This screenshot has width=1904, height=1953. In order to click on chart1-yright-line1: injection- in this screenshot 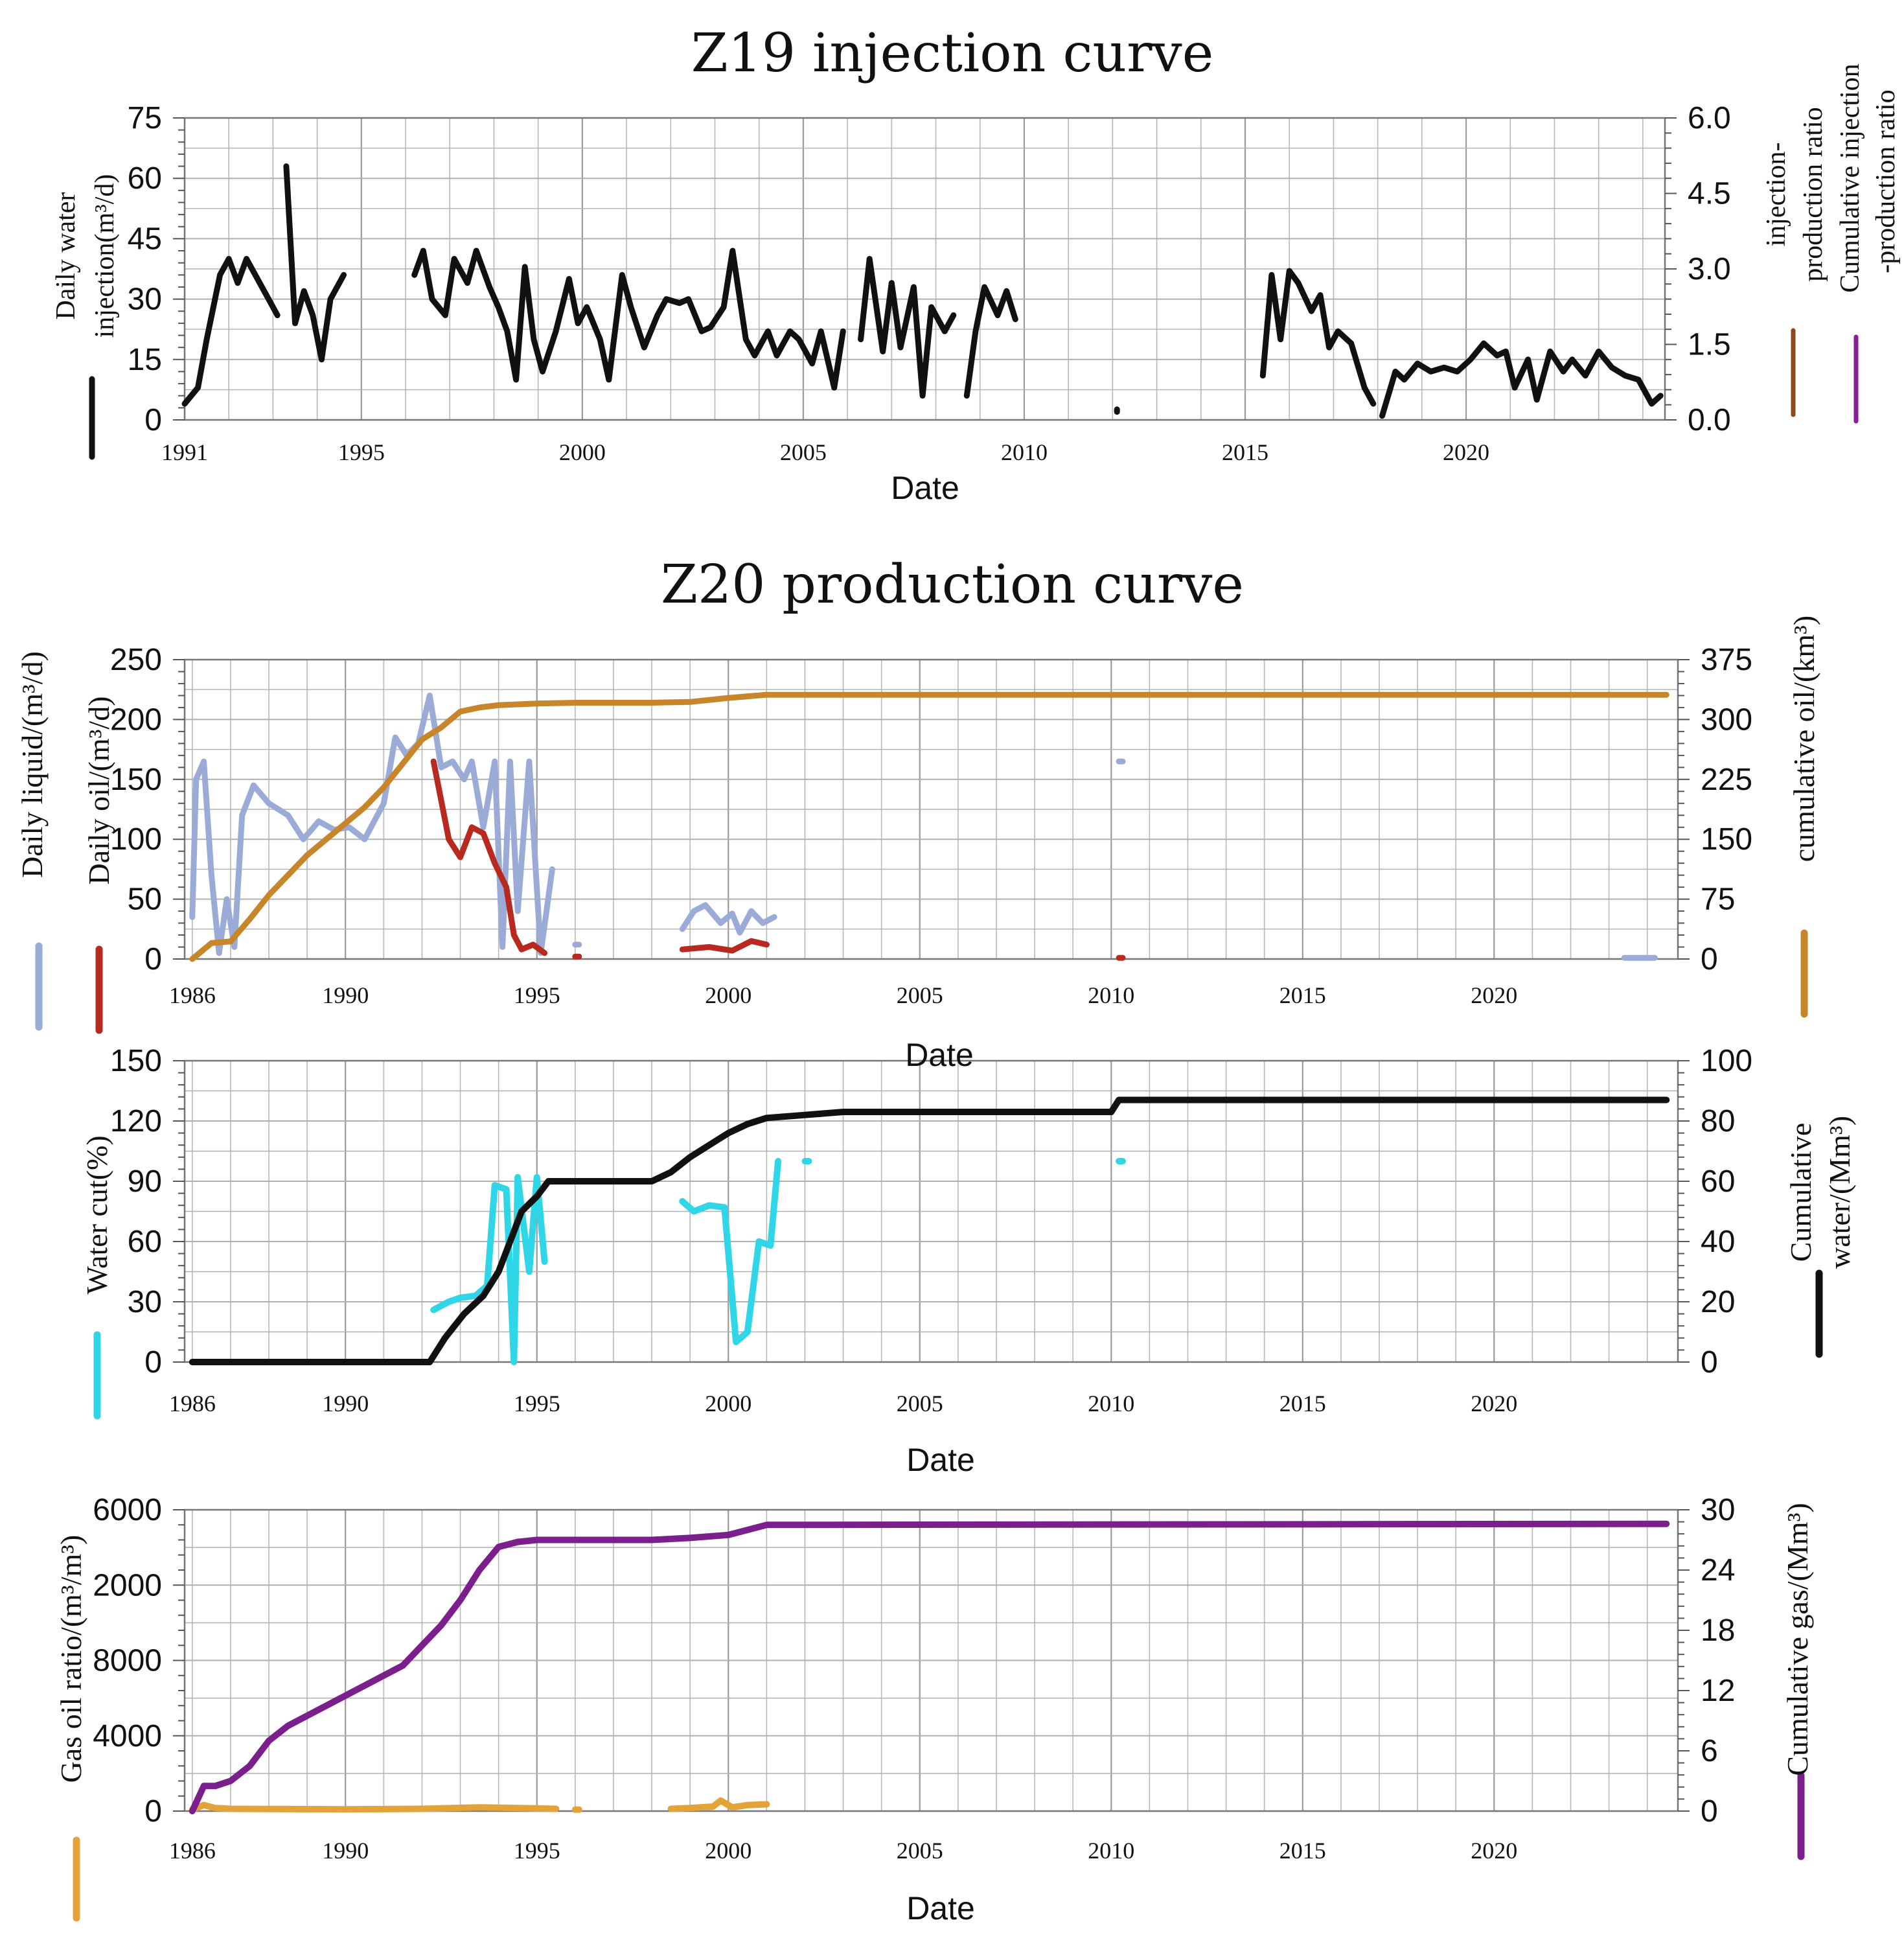, I will do `click(1776, 195)`.